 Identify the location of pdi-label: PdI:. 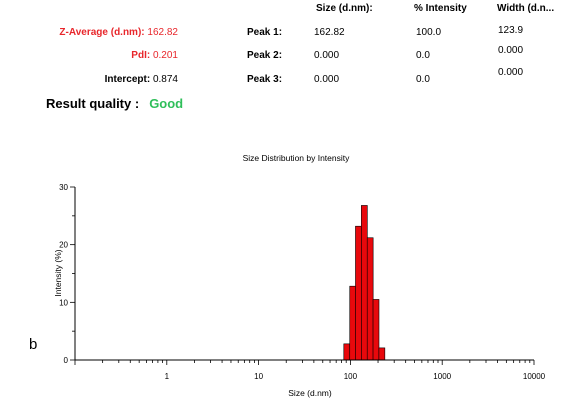
(141, 55).